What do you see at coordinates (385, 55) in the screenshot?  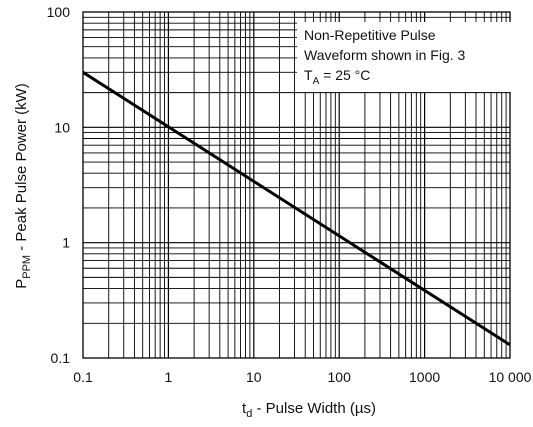 I see `annotation-line-2: Waveform shown in Fig. 3` at bounding box center [385, 55].